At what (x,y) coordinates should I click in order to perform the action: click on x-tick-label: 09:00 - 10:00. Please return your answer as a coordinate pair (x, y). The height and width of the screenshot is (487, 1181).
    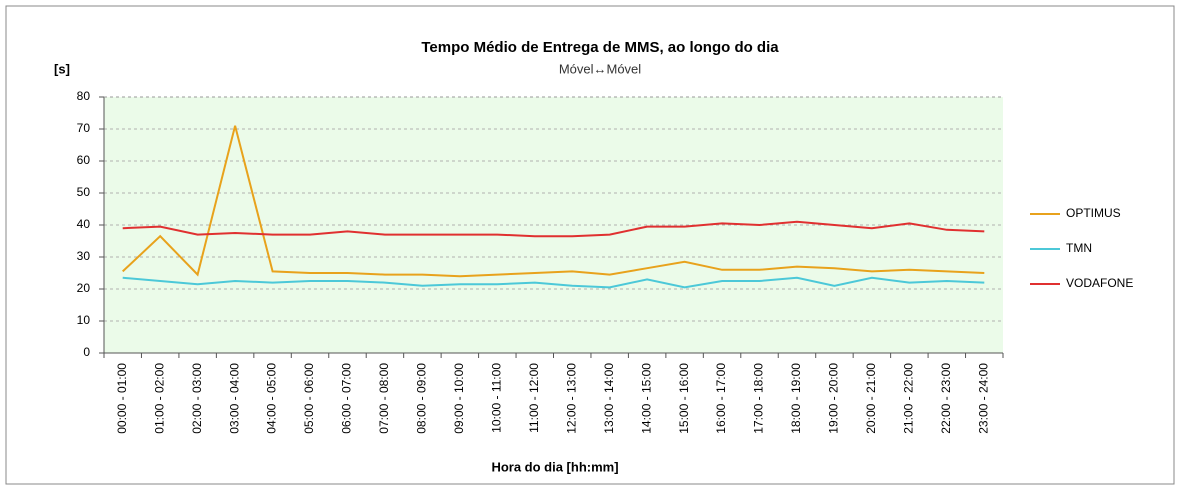
    Looking at the image, I should click on (459, 398).